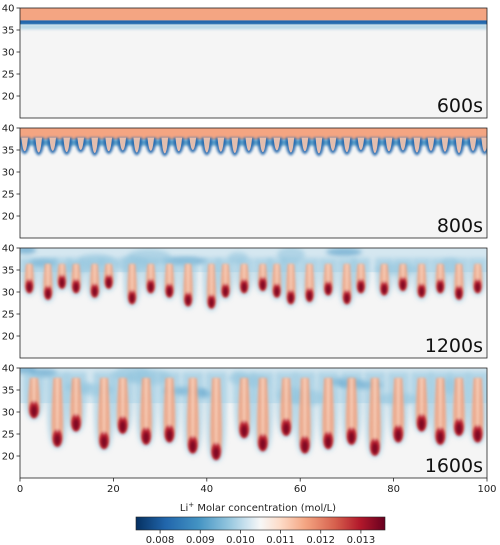 This screenshot has width=500, height=545. Describe the element at coordinates (253, 22) in the screenshot. I see `depletion-layer` at that location.